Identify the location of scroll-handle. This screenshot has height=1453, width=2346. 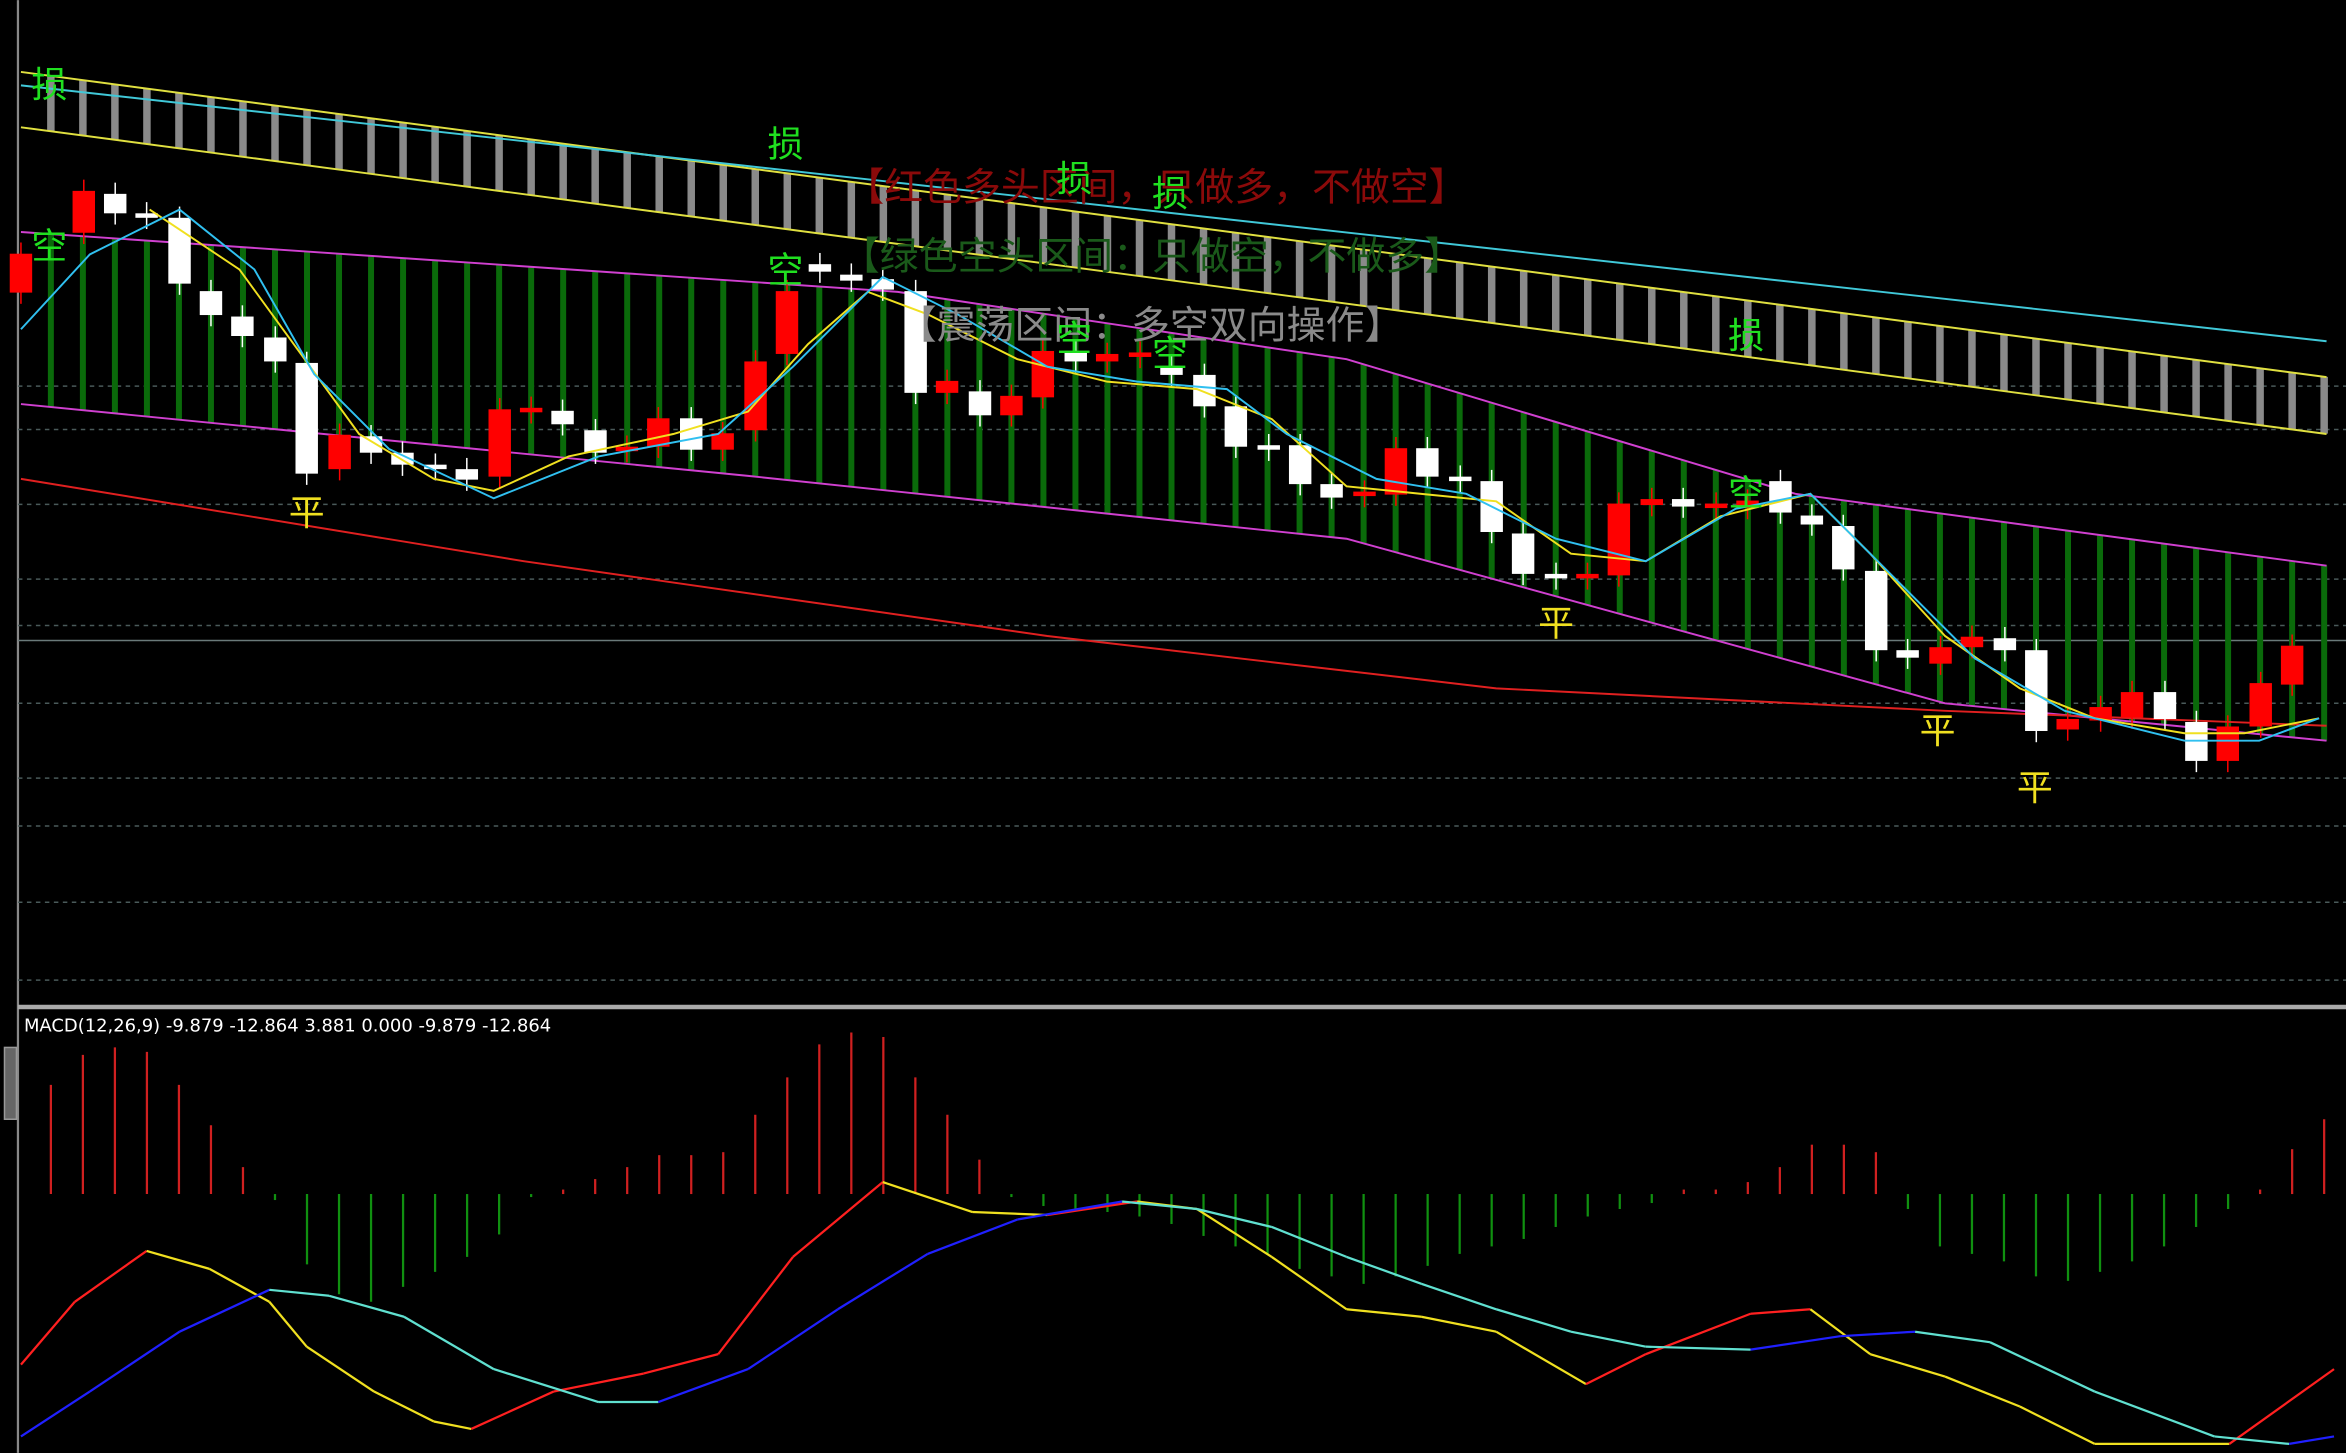
(10, 1083).